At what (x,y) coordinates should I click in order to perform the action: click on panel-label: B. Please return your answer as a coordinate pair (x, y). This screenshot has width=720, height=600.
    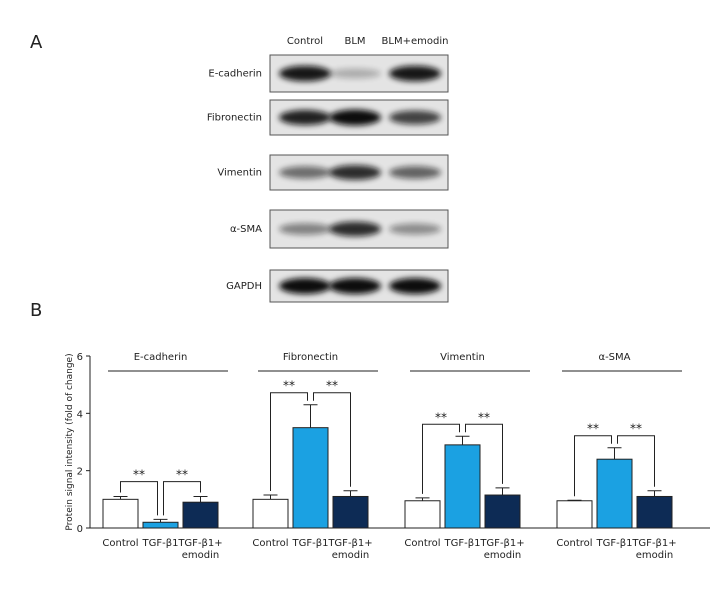
    Looking at the image, I should click on (36, 310).